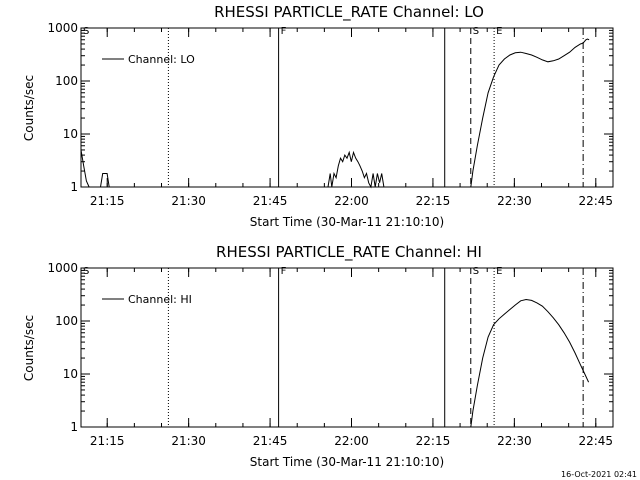 The image size is (640, 480). I want to click on chart-title-hi: RHESSI PARTICLE_RATE Channel: HI, so click(349, 252).